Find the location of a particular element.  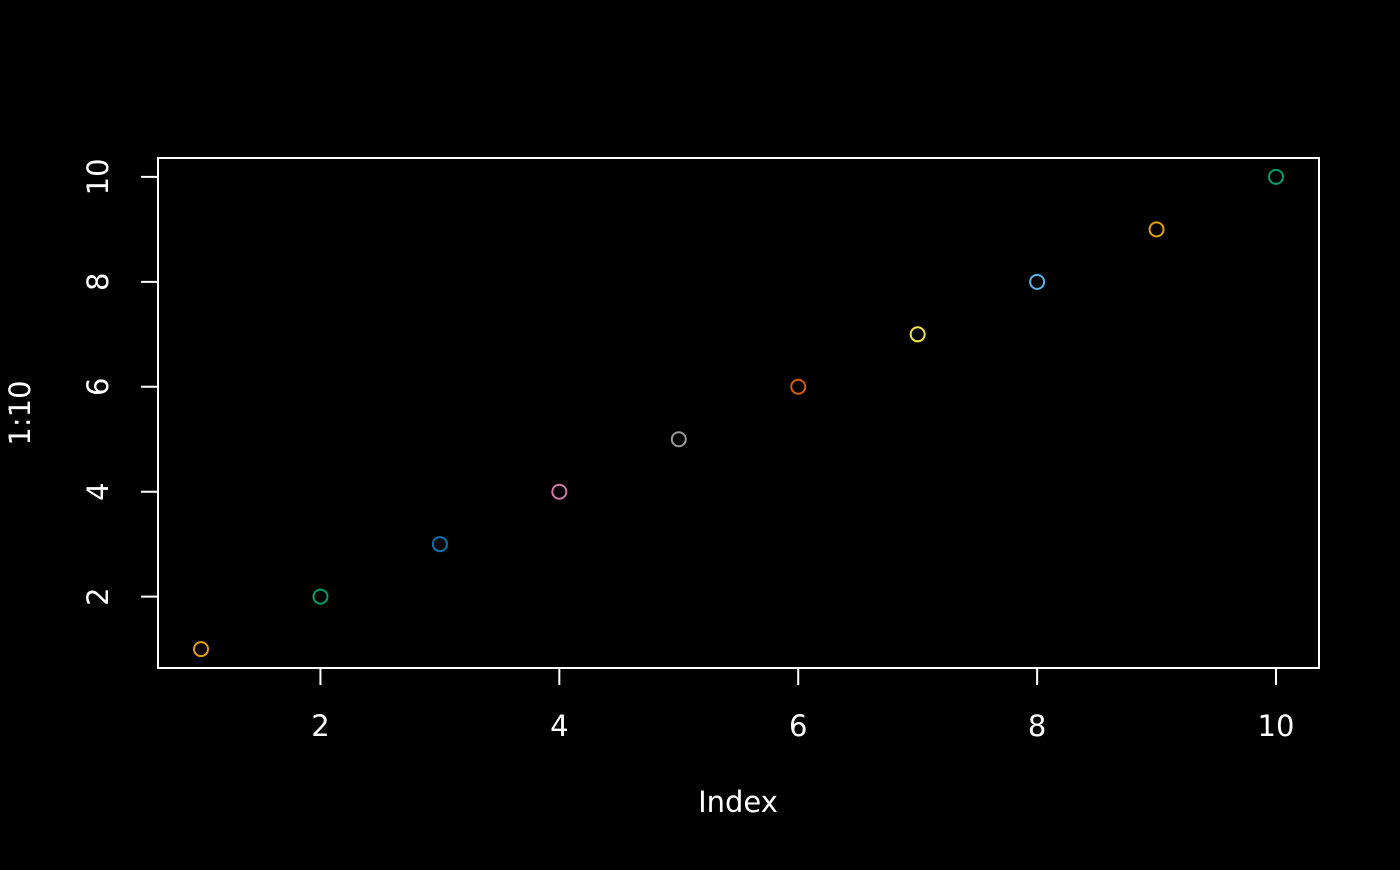

y-tick-label: 4 is located at coordinates (98, 491).